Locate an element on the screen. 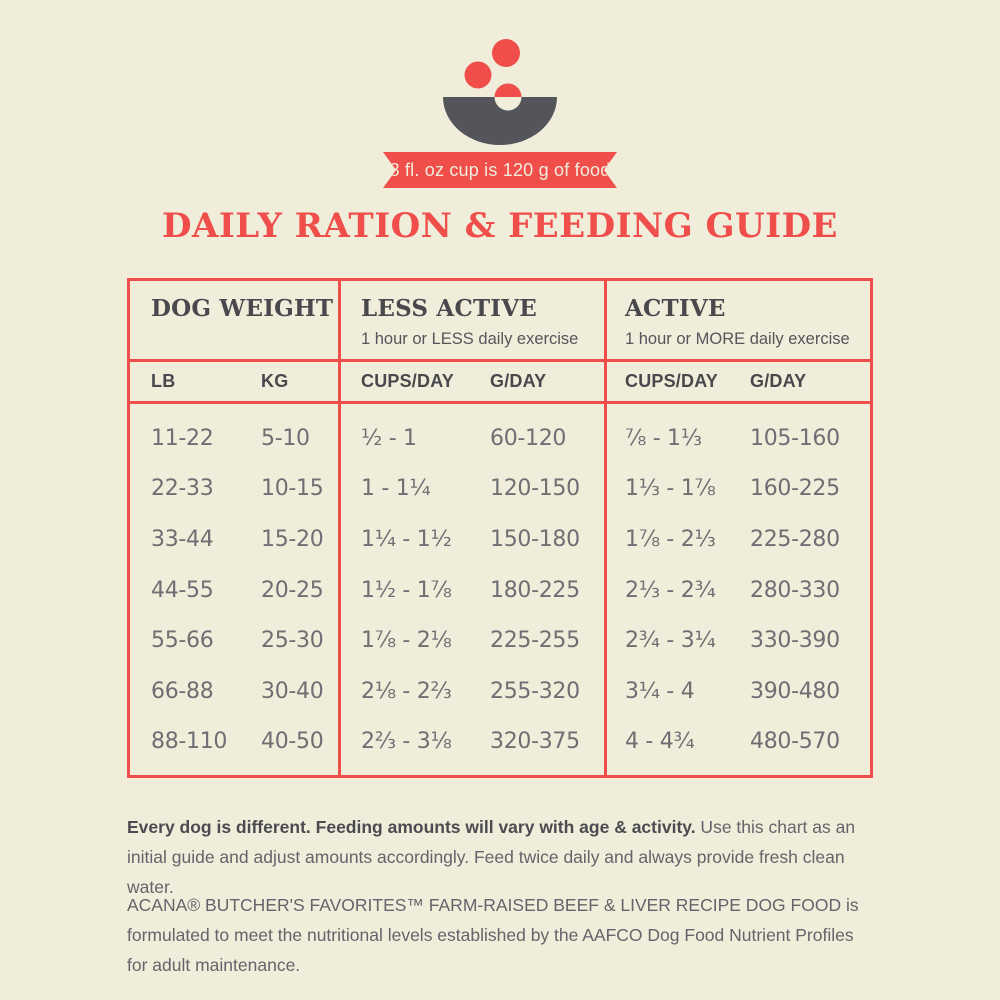  table-row: 2⅛ - 2⅔ 255-320 is located at coordinates (482, 691).